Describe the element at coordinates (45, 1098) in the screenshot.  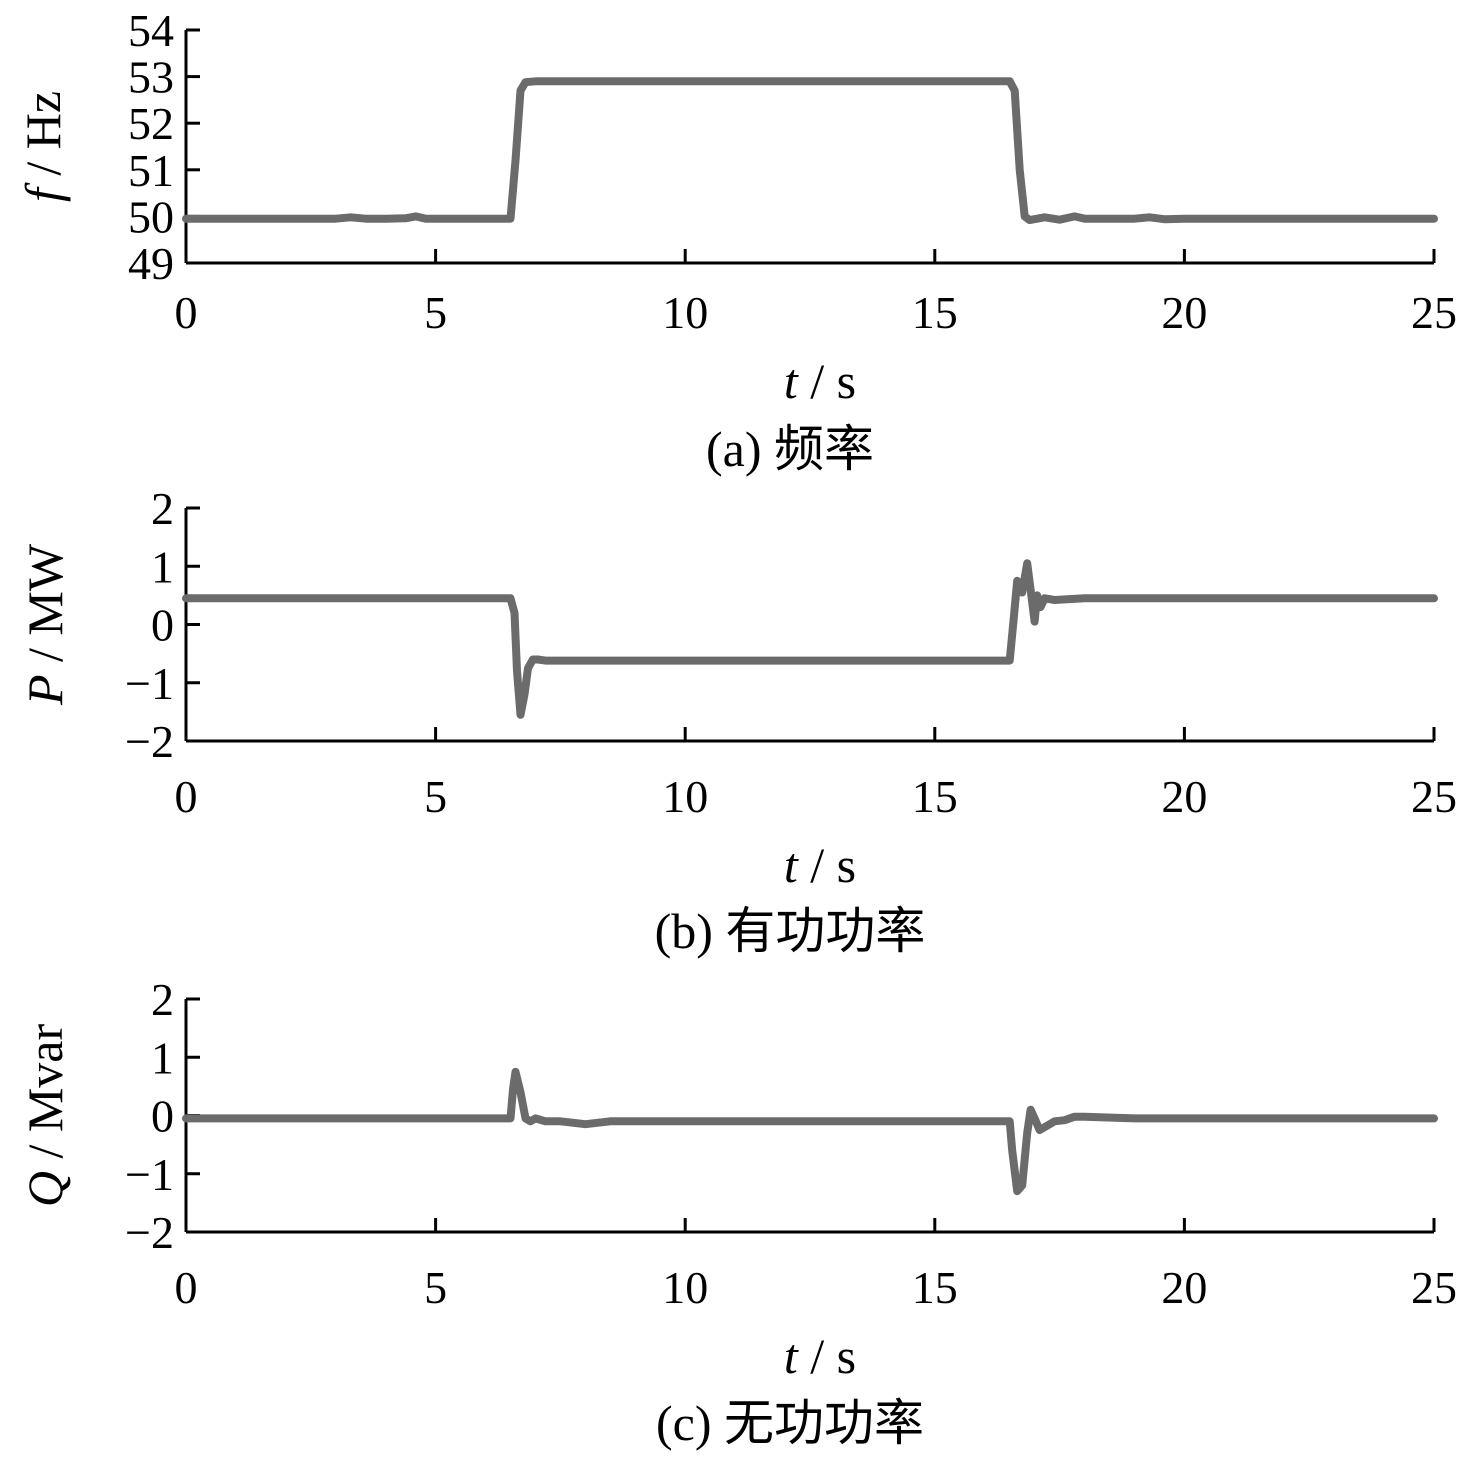
I see `y-axis-unit: / Mvar` at that location.